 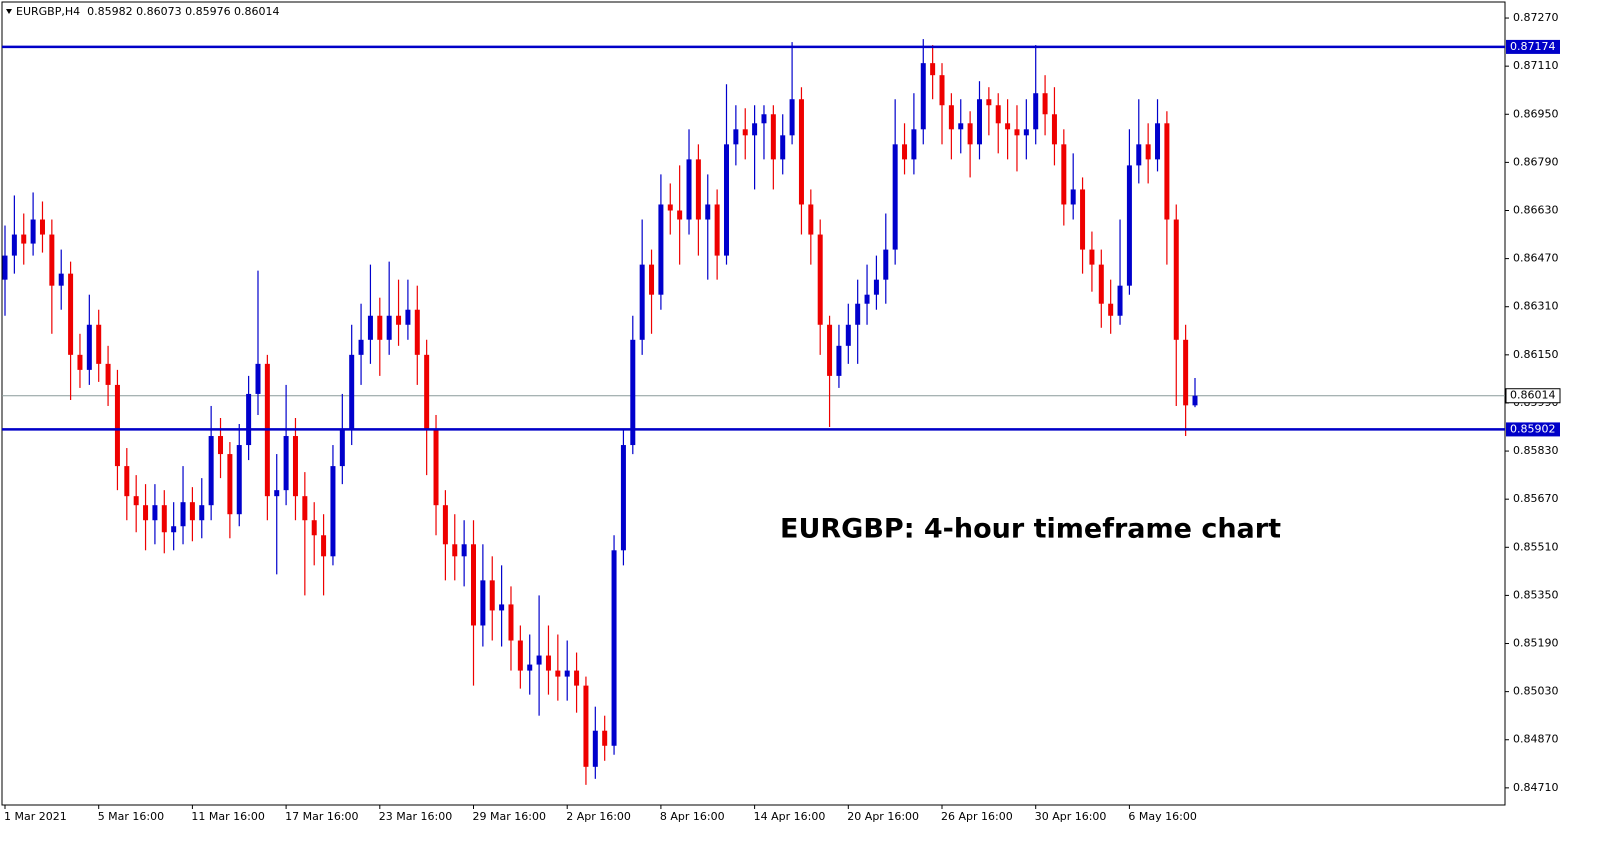 I want to click on x-tick-label: 6 May 16:00, so click(x=1162, y=816).